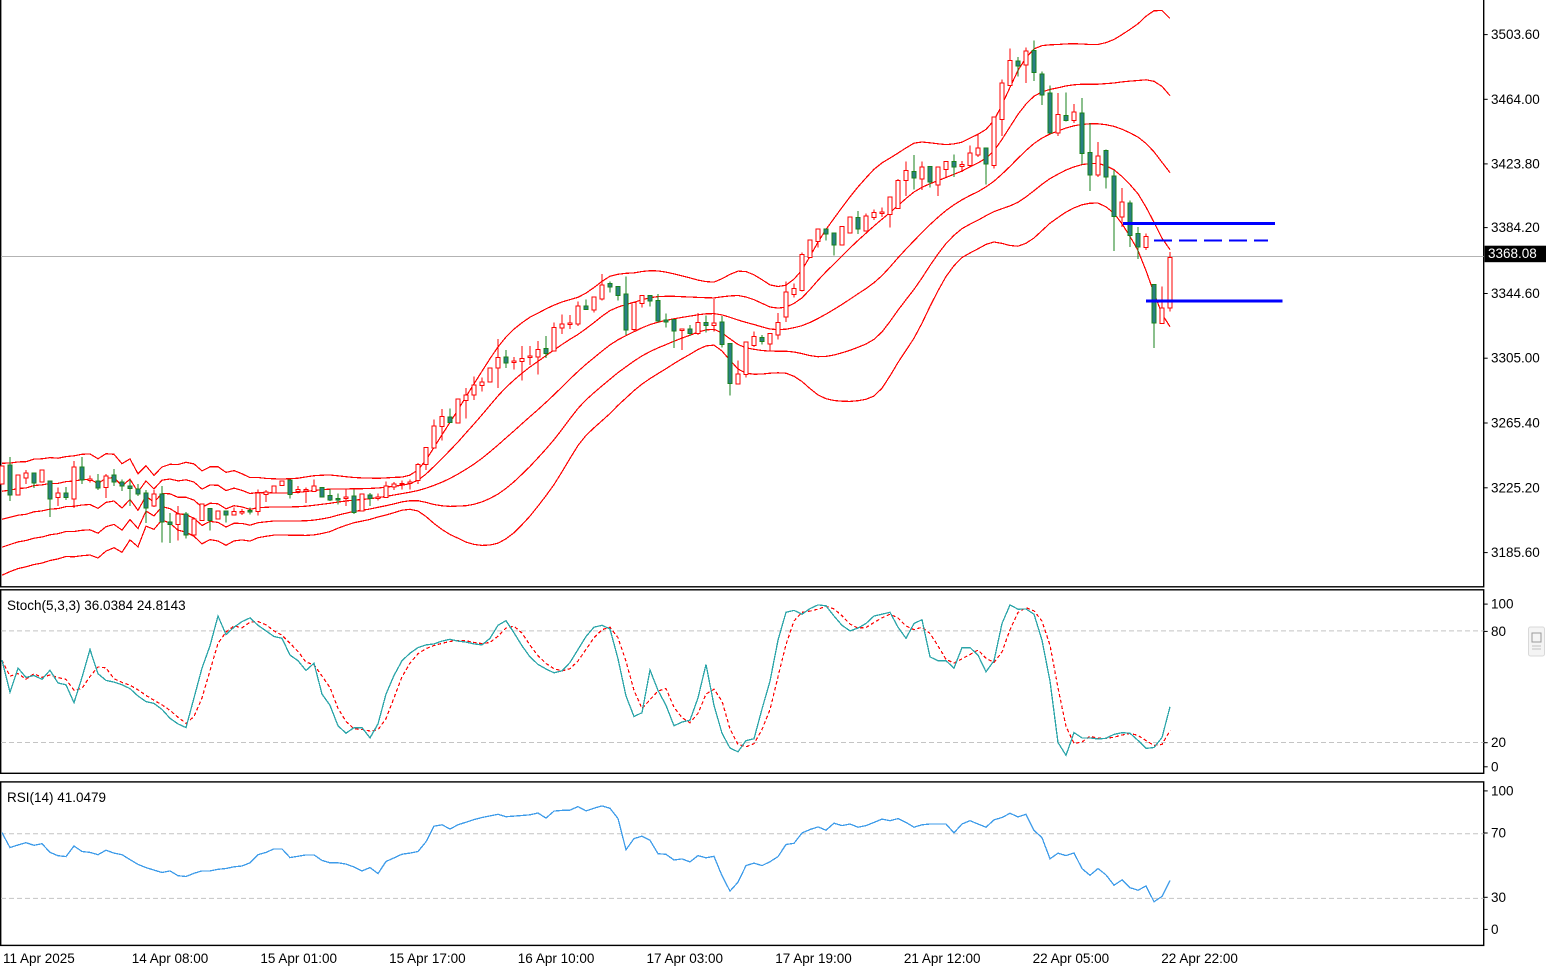  I want to click on svg-text: 80, so click(1498, 631).